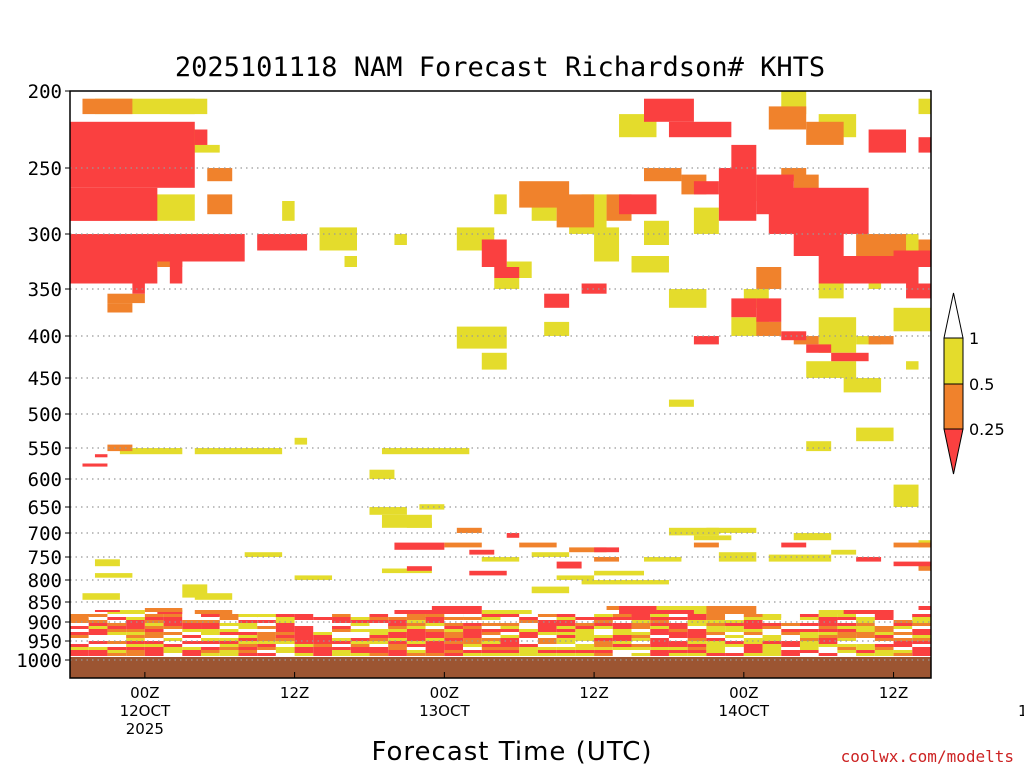  I want to click on cell-0.25-0.5-51, so click(213, 613).